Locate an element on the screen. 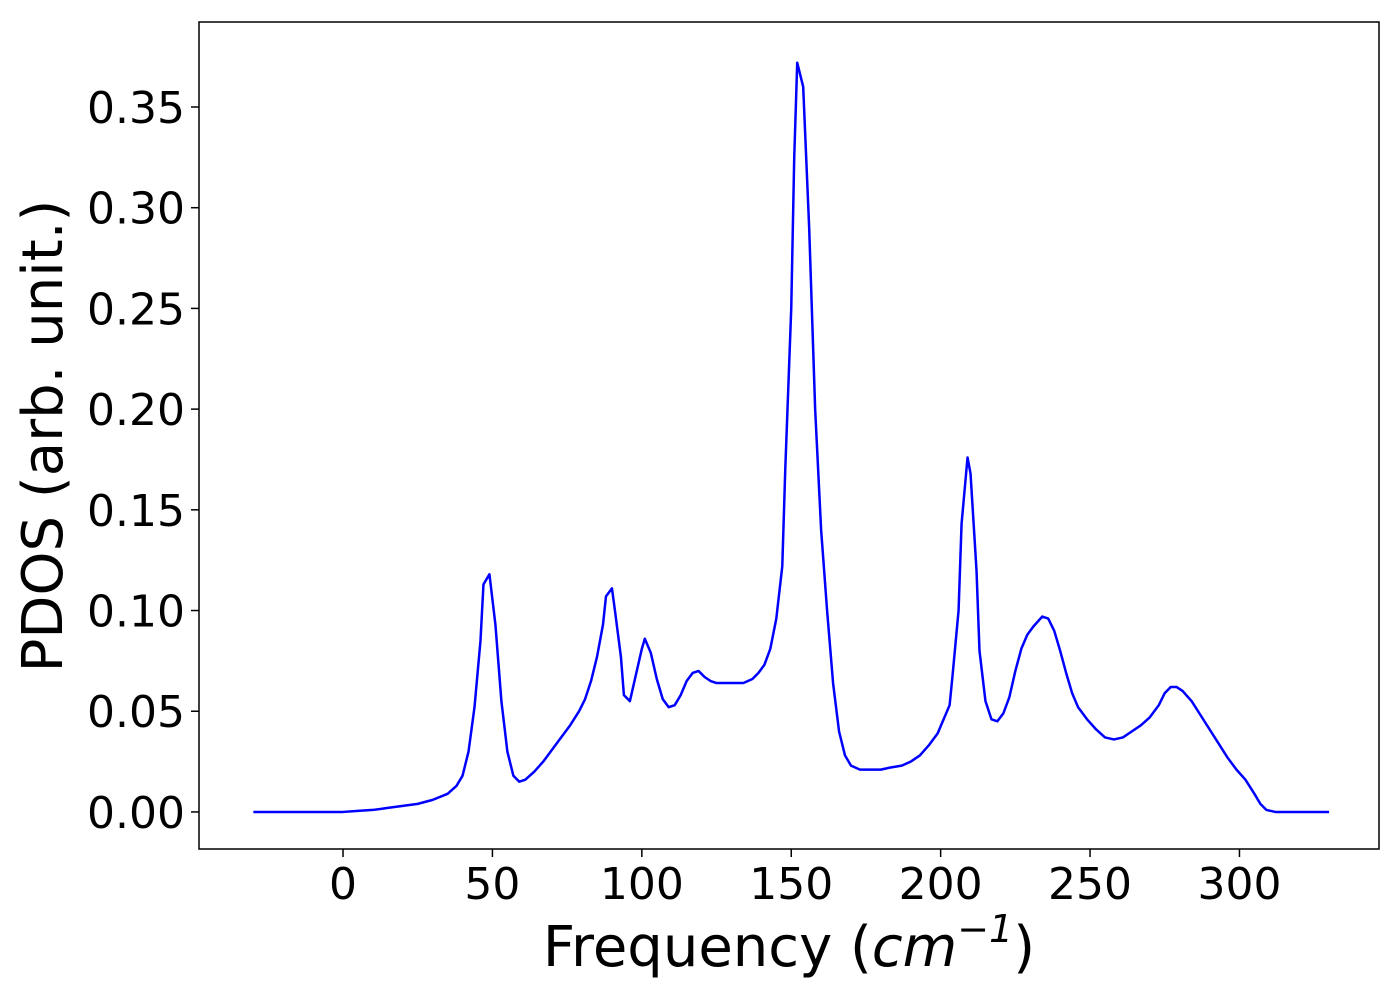 The width and height of the screenshot is (1400, 1000). x-tick-label: 250 is located at coordinates (1090, 884).